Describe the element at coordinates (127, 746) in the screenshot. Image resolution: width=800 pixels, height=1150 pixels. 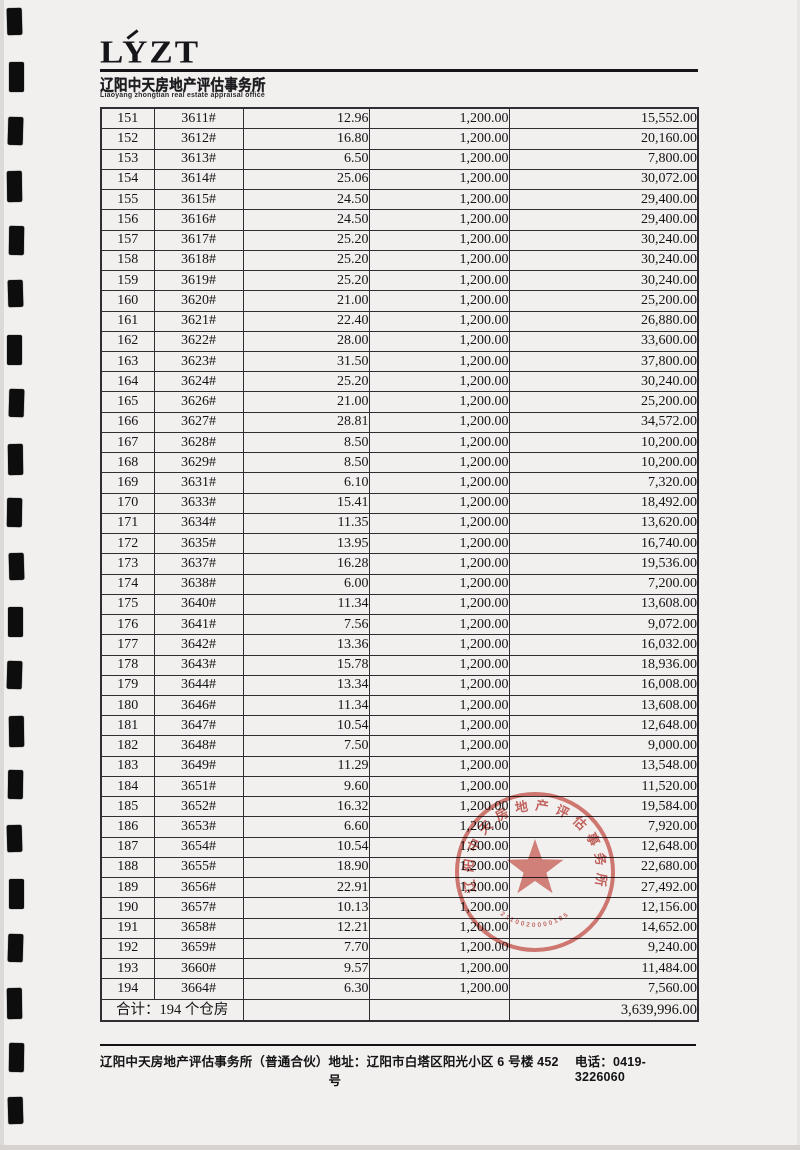
I see `cell-row-number: 182` at that location.